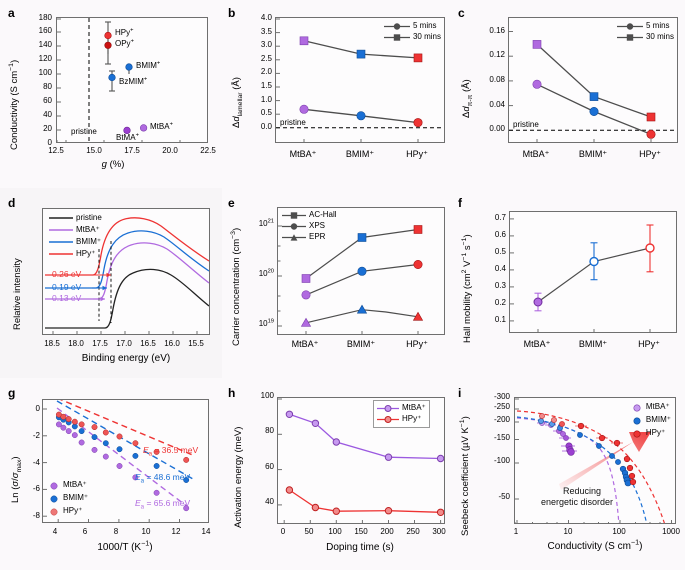  I want to click on fit-hpy, so click(127, 428).